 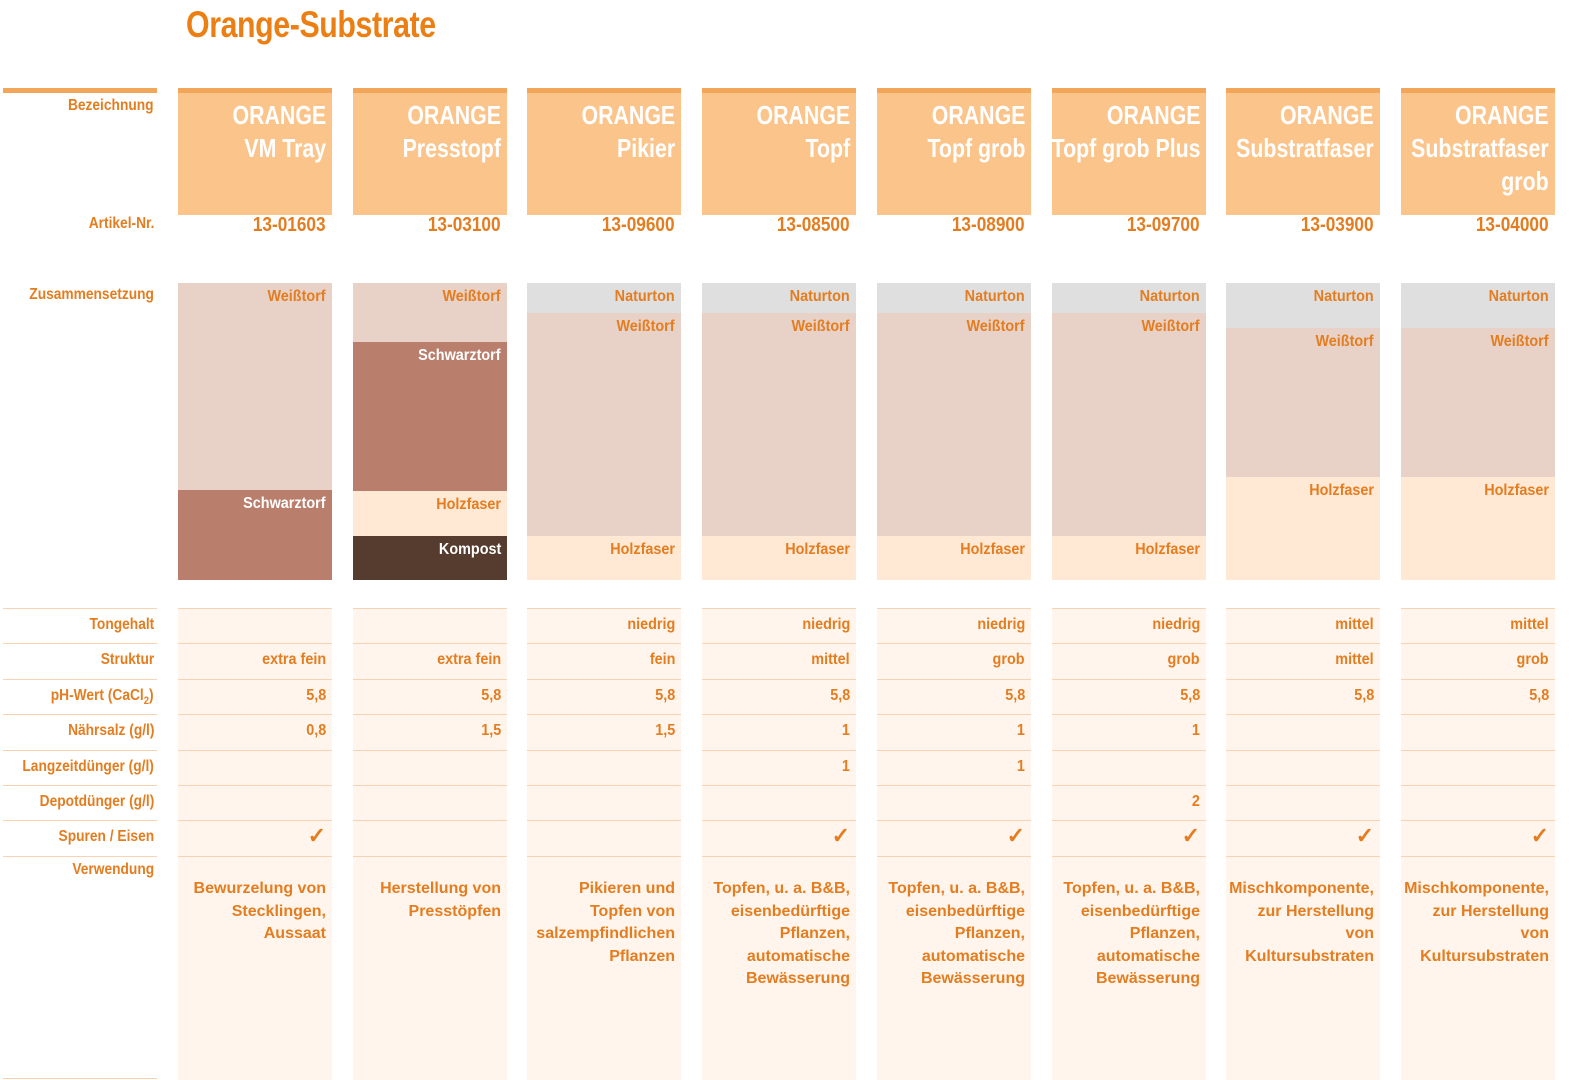 I want to click on product-name-line: Presstopf, so click(x=451, y=148).